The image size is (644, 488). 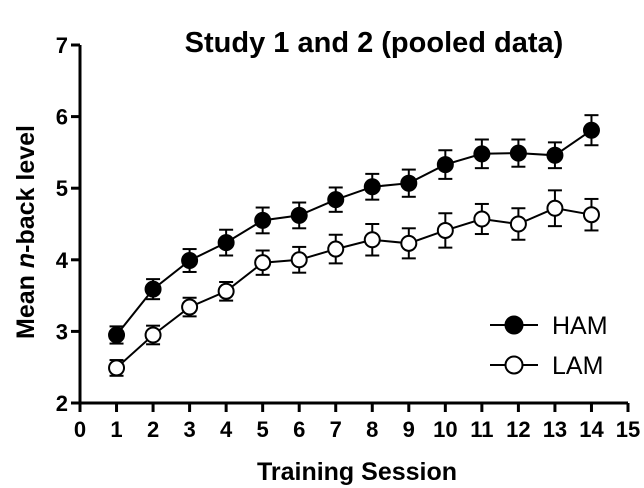 What do you see at coordinates (26, 189) in the screenshot?
I see `y-axis-title-part2: -back level` at bounding box center [26, 189].